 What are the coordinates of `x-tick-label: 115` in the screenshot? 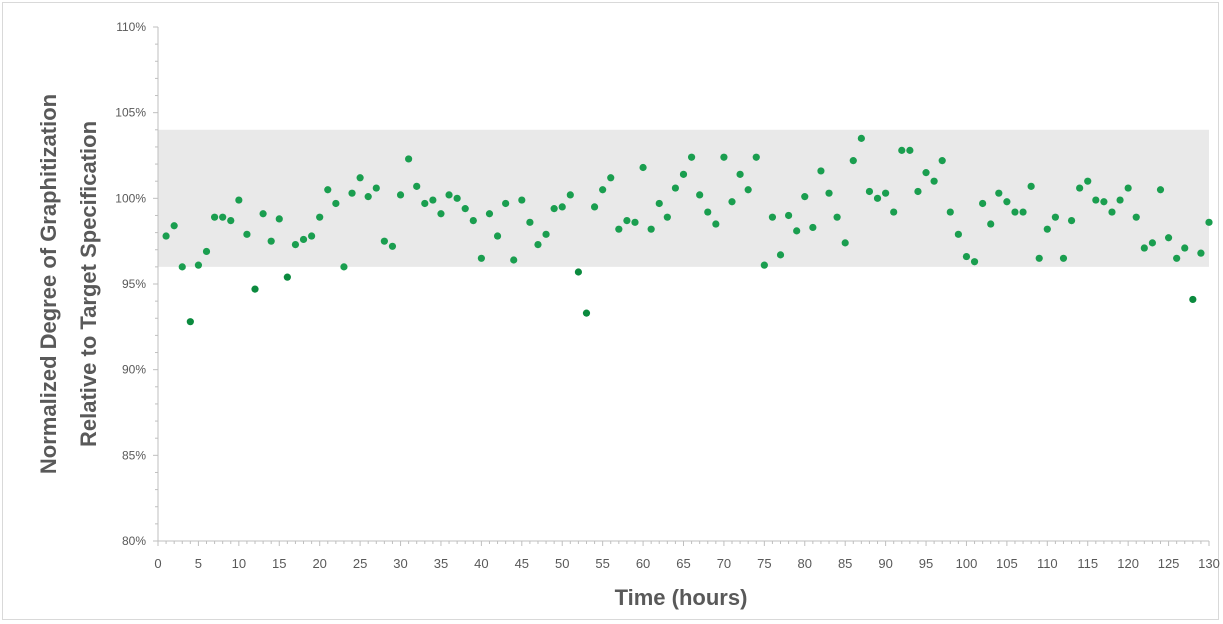 It's located at (1087, 563).